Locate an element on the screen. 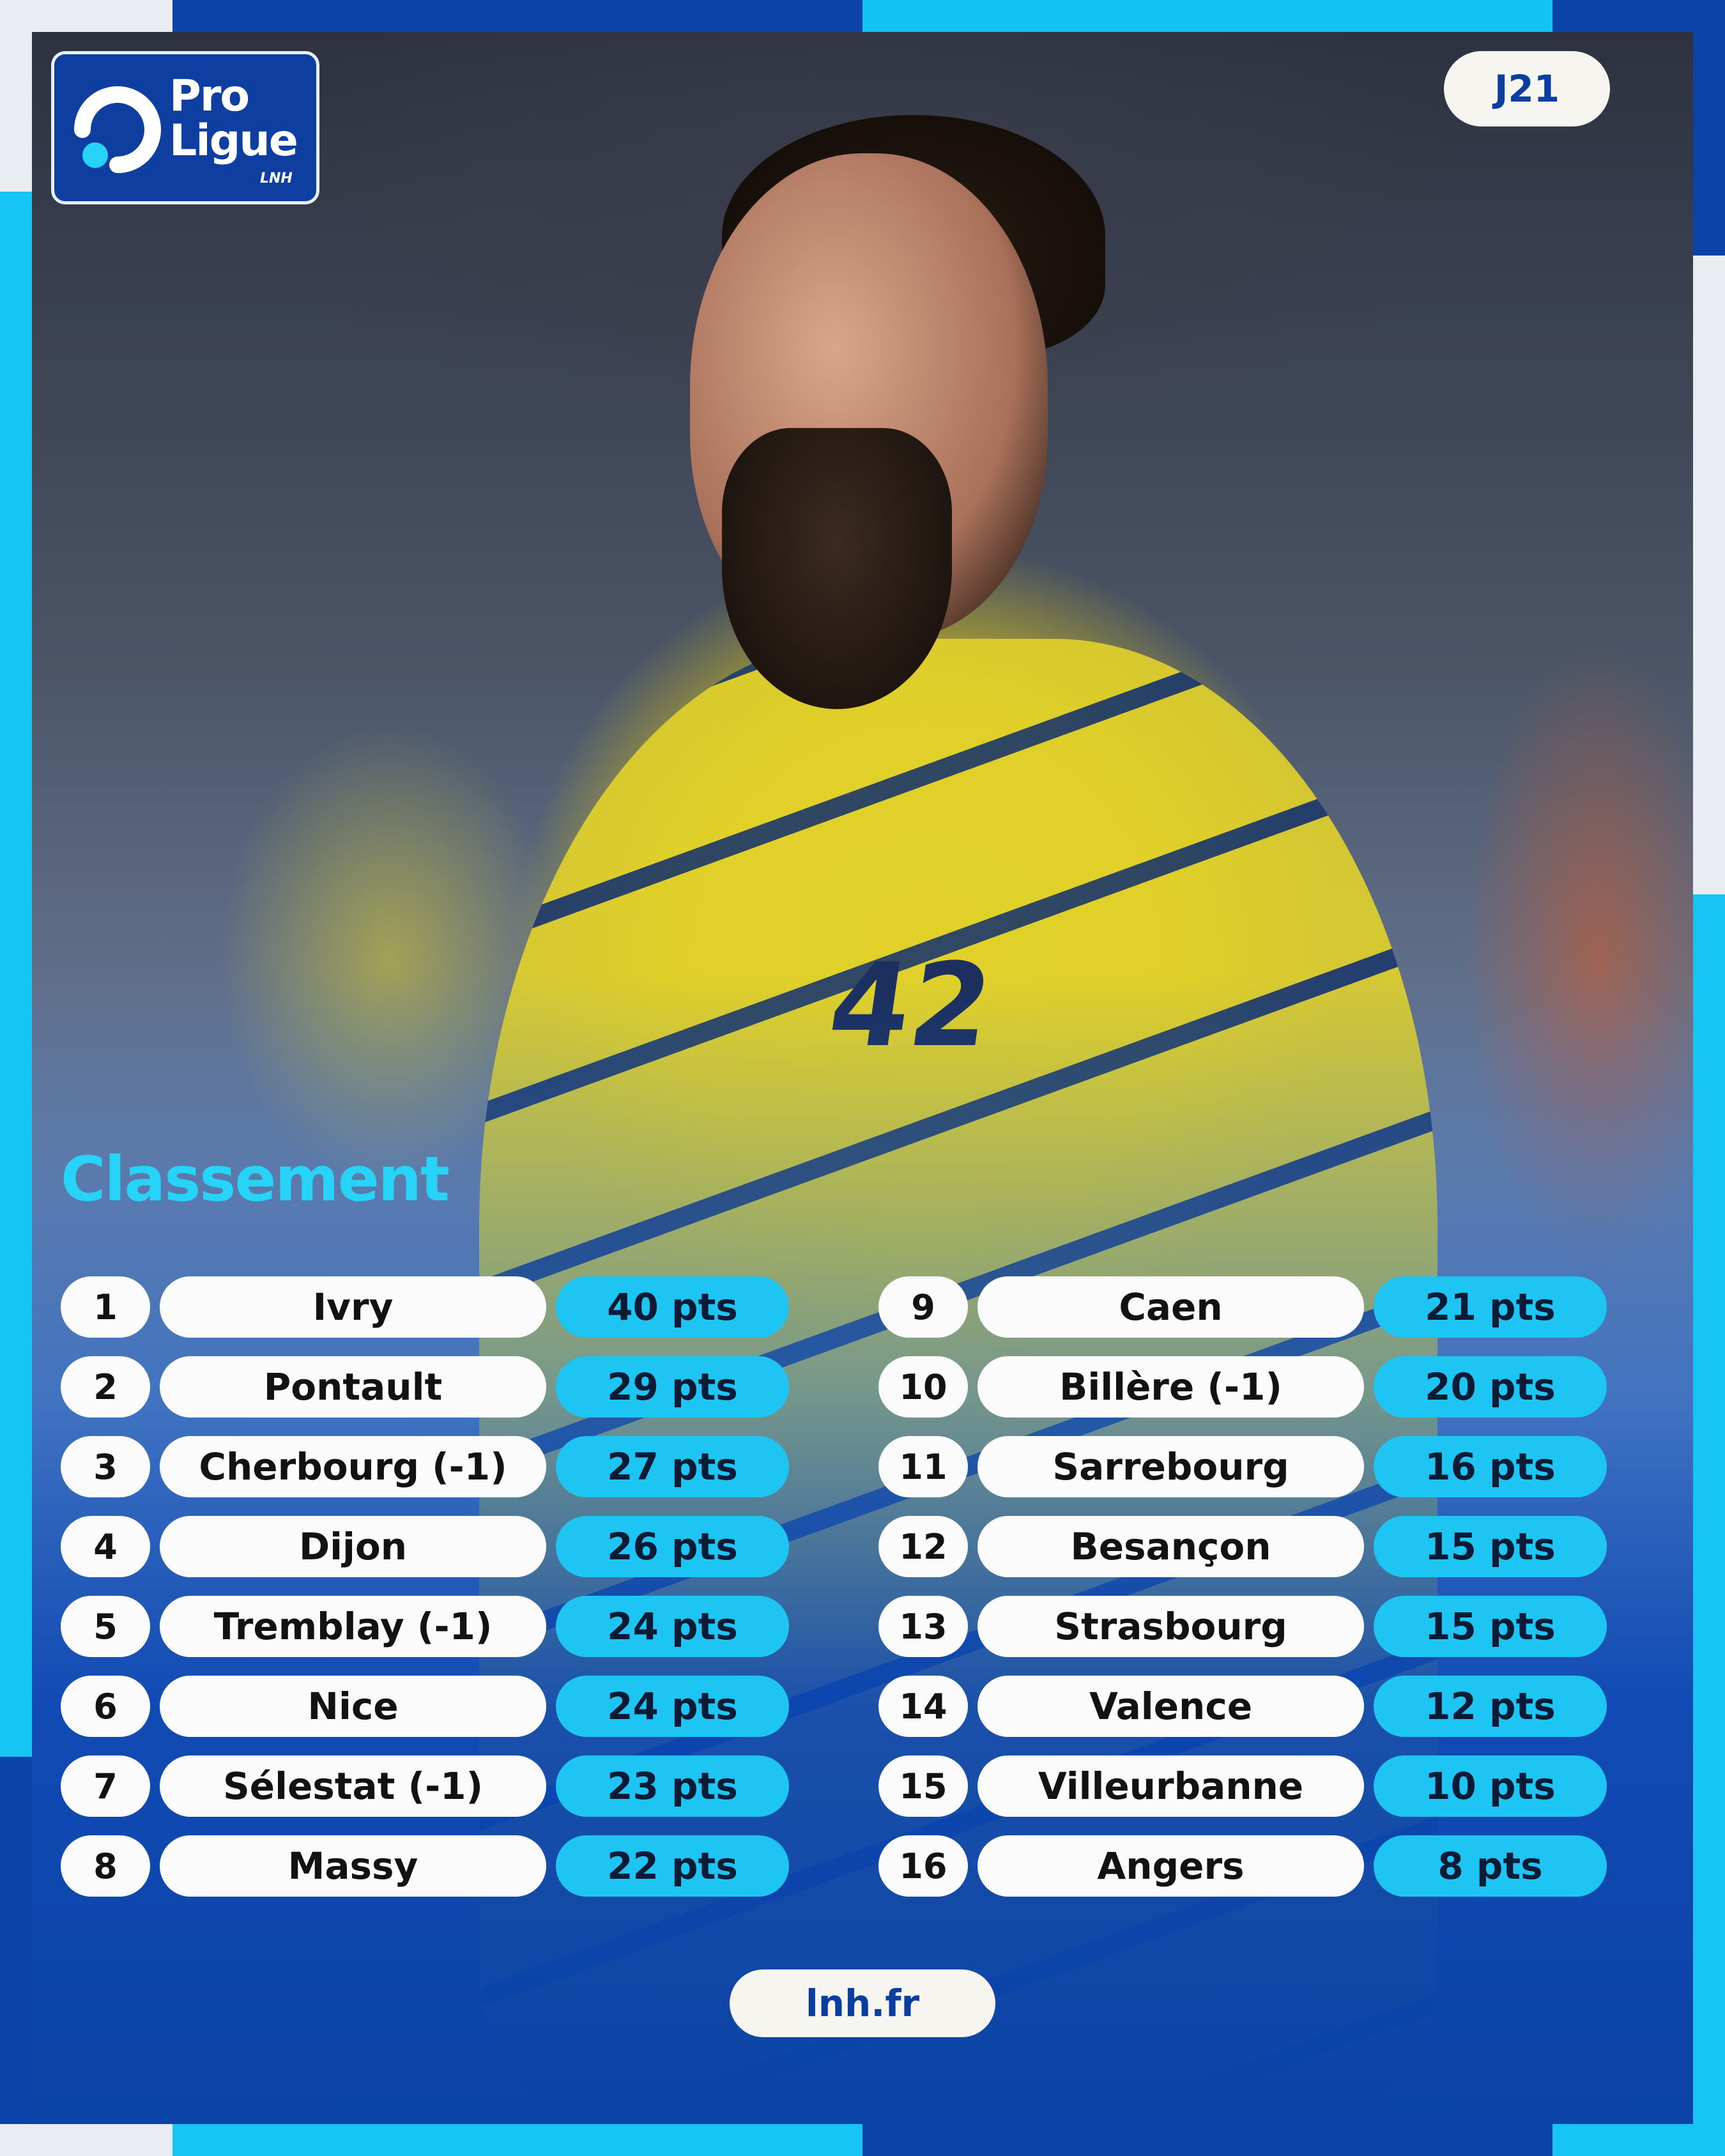  points-pill: 23 pts is located at coordinates (672, 1786).